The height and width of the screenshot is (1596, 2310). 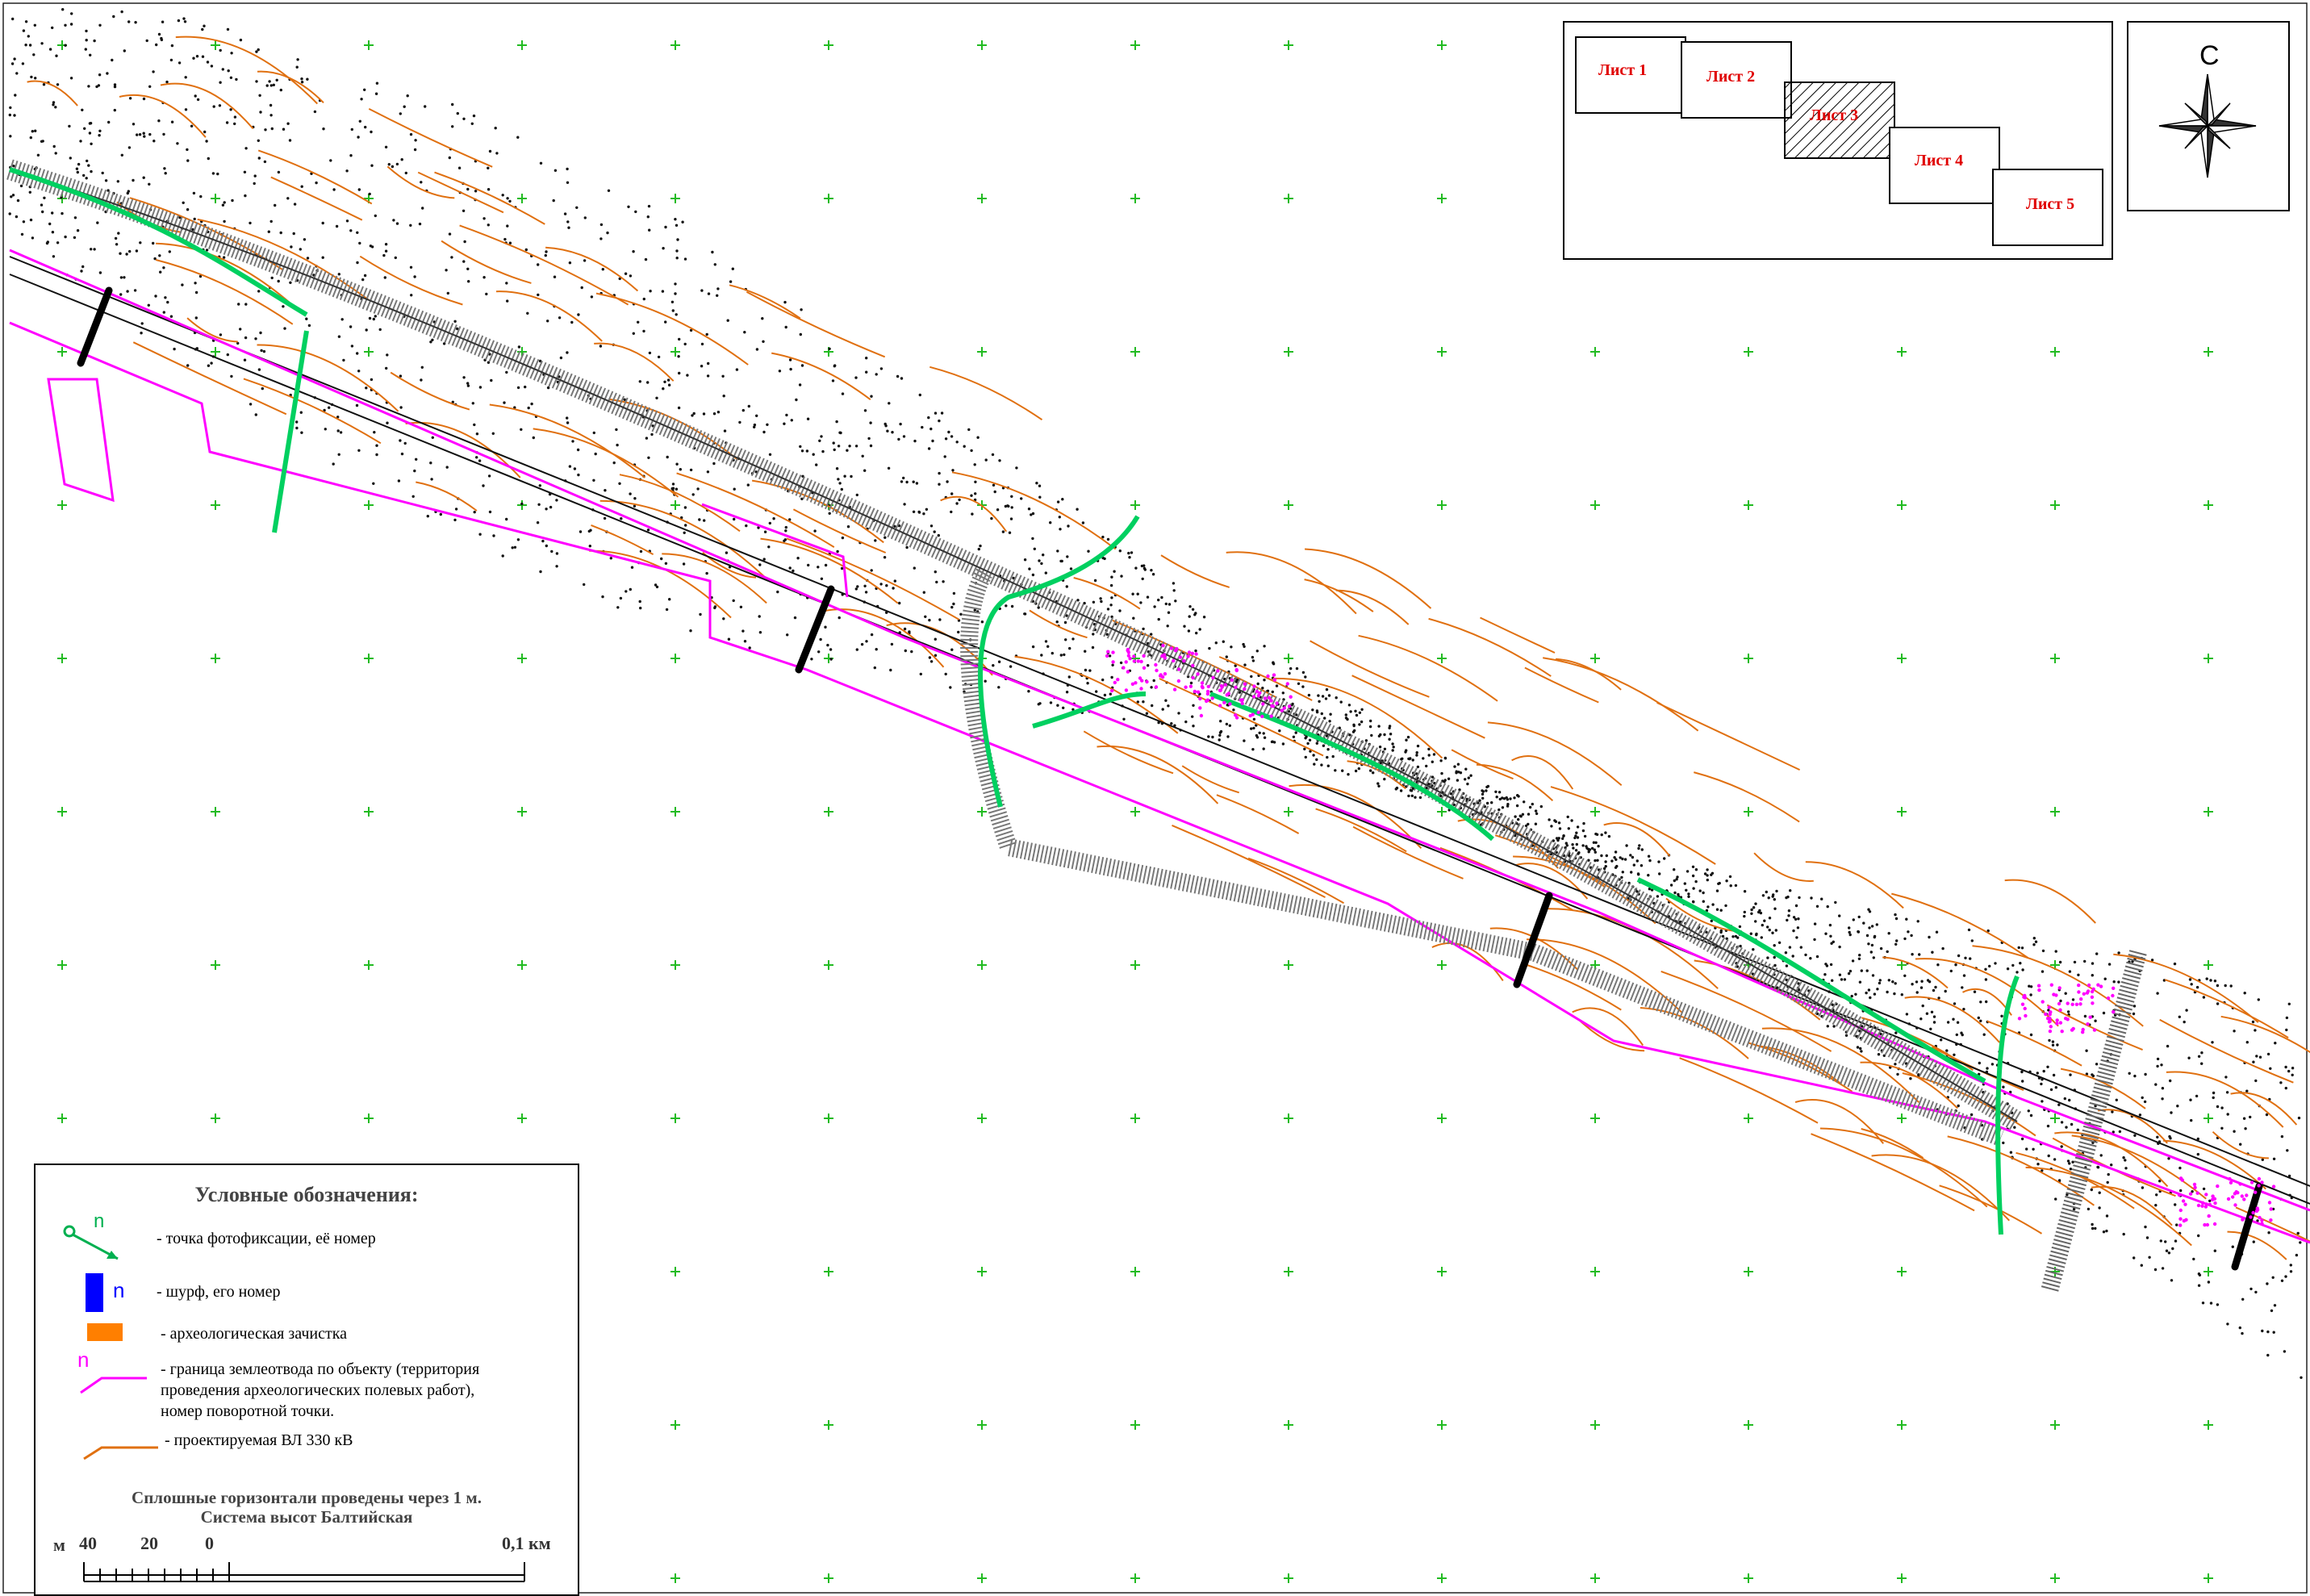 What do you see at coordinates (248, 1411) in the screenshot?
I see `legend-boundary-line-3: номер поворотной точки.` at bounding box center [248, 1411].